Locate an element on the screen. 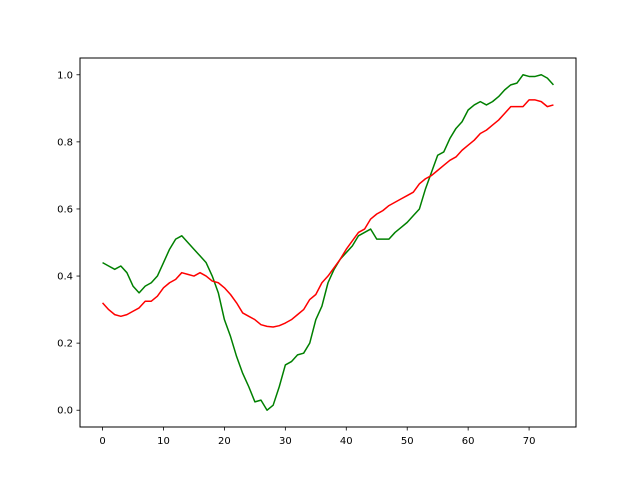 The height and width of the screenshot is (480, 640). y-axis-ticks: 0.0 0.2 0.4 0.6 0.8 1.0 is located at coordinates (68, 243).